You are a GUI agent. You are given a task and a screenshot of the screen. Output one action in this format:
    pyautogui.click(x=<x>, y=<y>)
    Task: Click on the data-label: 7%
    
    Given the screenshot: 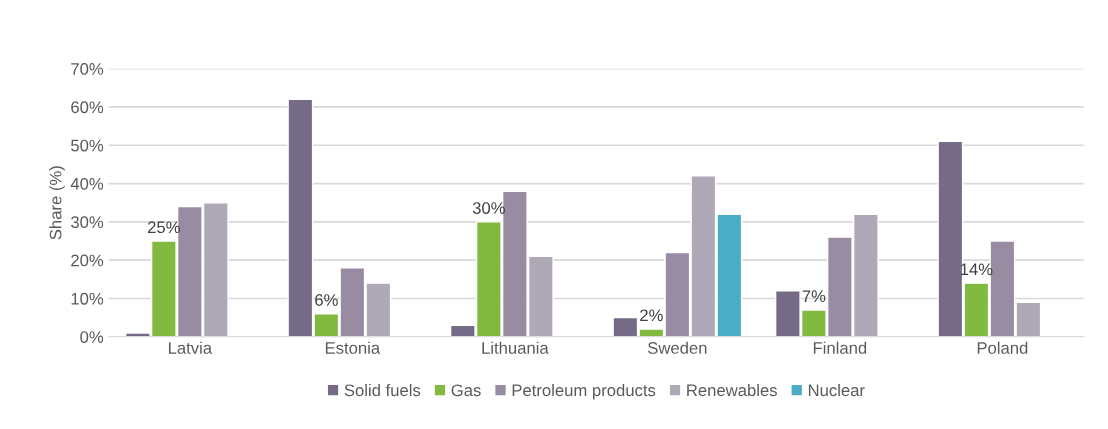 What is the action you would take?
    pyautogui.click(x=814, y=296)
    